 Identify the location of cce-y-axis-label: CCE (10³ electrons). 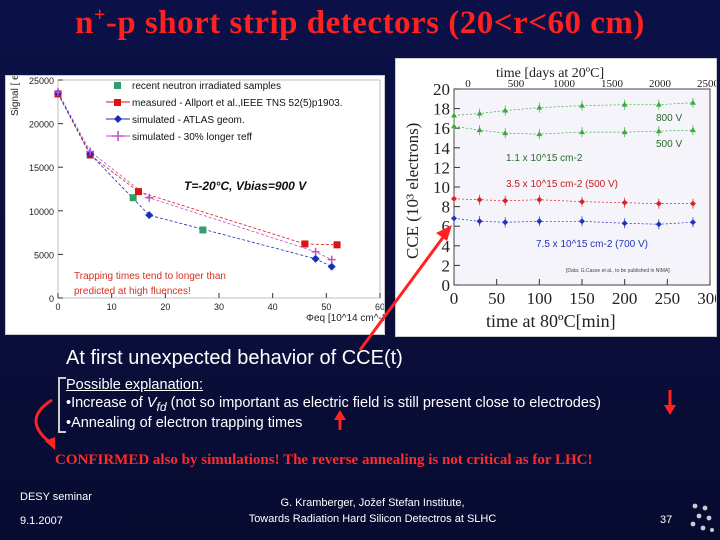
(412, 191).